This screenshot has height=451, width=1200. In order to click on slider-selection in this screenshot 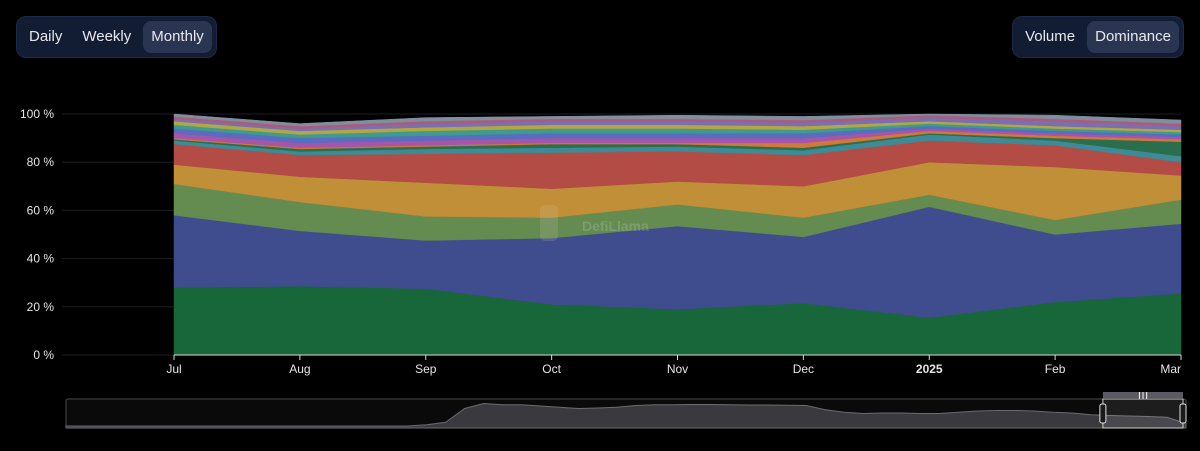, I will do `click(1143, 413)`.